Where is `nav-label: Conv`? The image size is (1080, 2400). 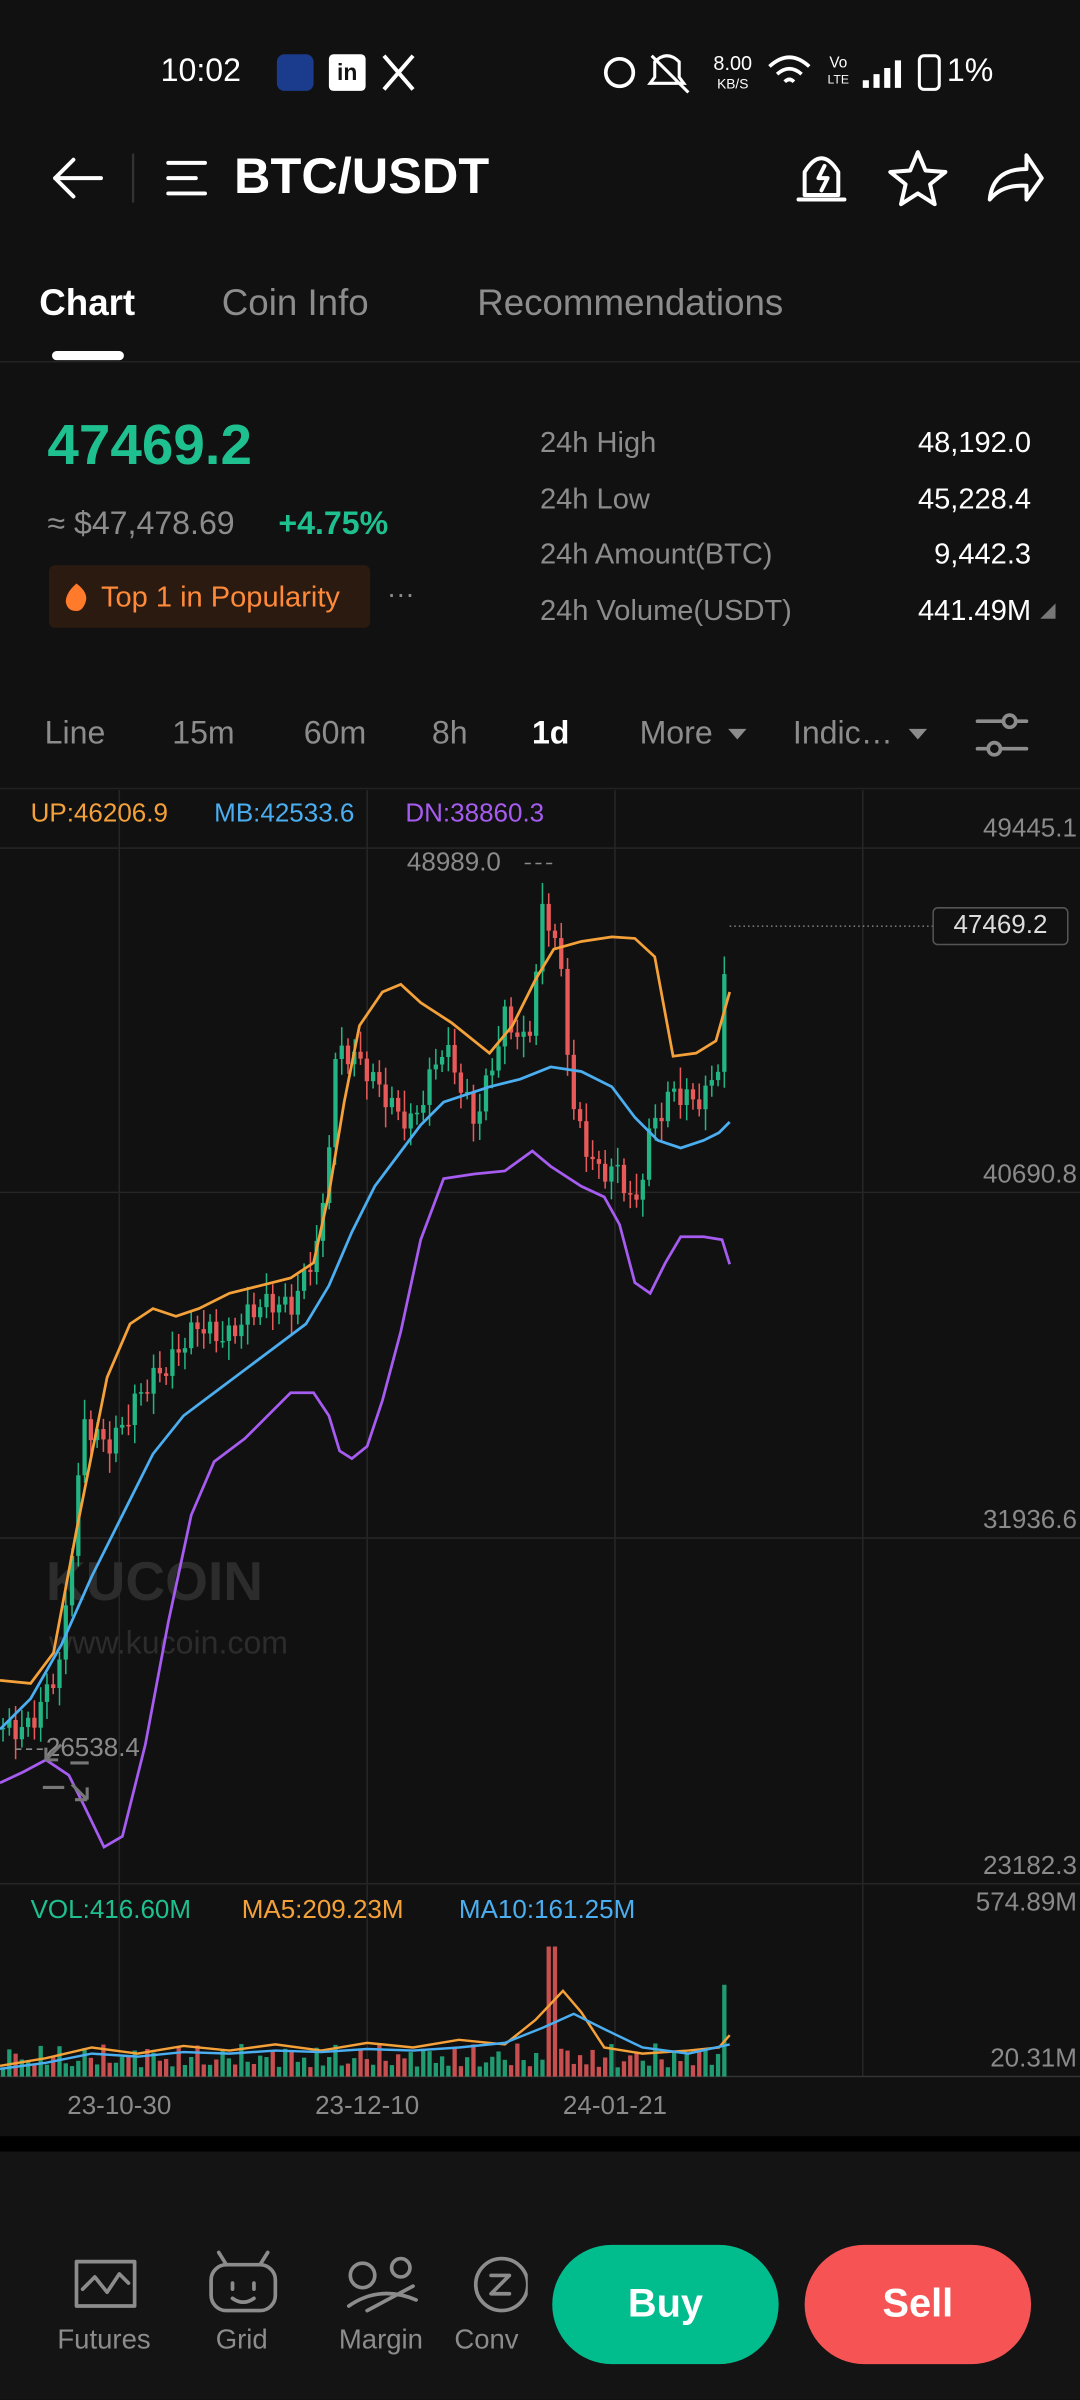 nav-label: Conv is located at coordinates (486, 2338).